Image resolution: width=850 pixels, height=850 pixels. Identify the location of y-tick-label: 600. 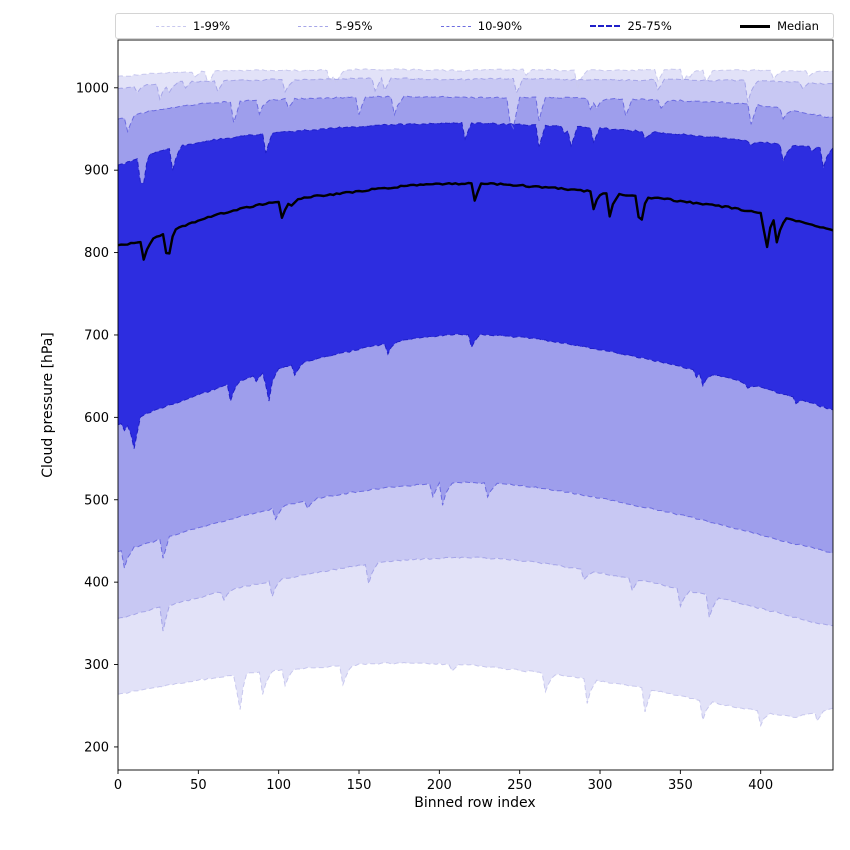
(96, 418).